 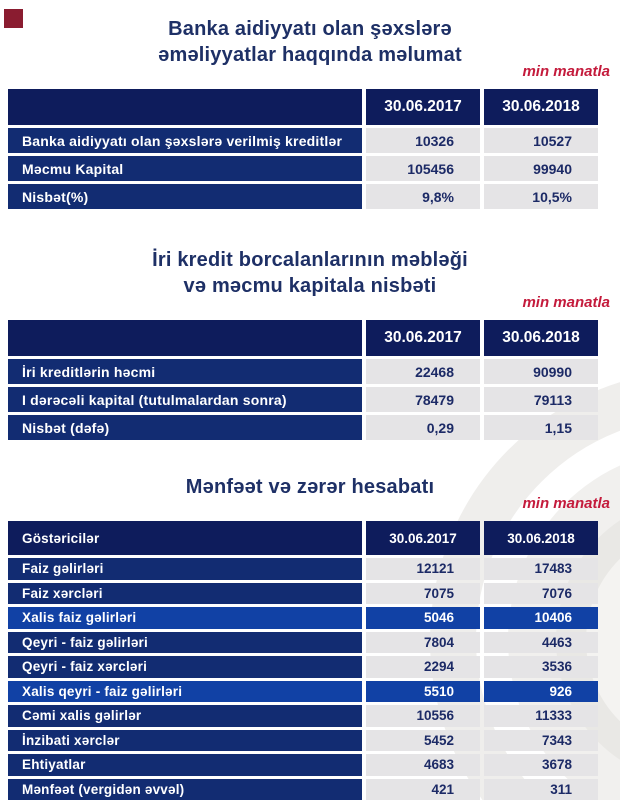 What do you see at coordinates (185, 168) in the screenshot?
I see `row-label: Məcmu Kapital` at bounding box center [185, 168].